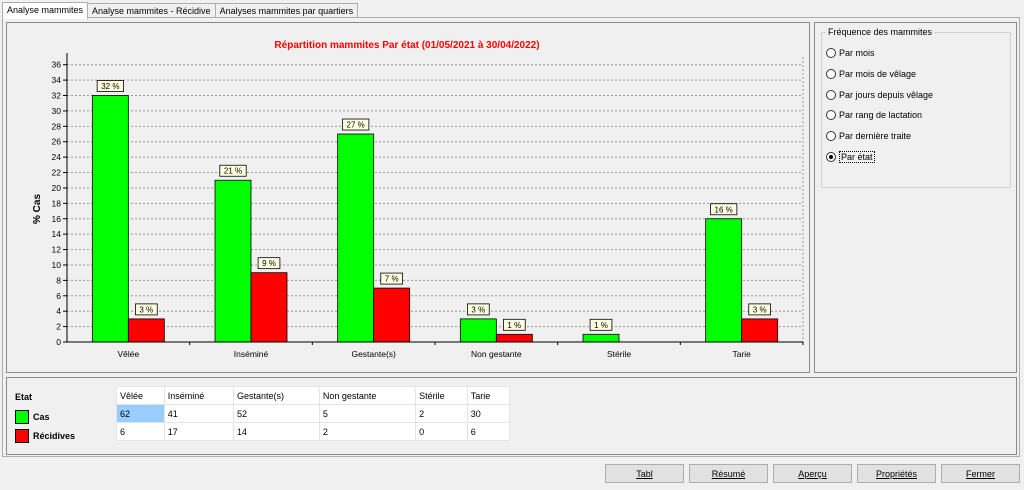 This screenshot has height=490, width=1024. Describe the element at coordinates (54, 436) in the screenshot. I see `legend-label: Récidives` at that location.